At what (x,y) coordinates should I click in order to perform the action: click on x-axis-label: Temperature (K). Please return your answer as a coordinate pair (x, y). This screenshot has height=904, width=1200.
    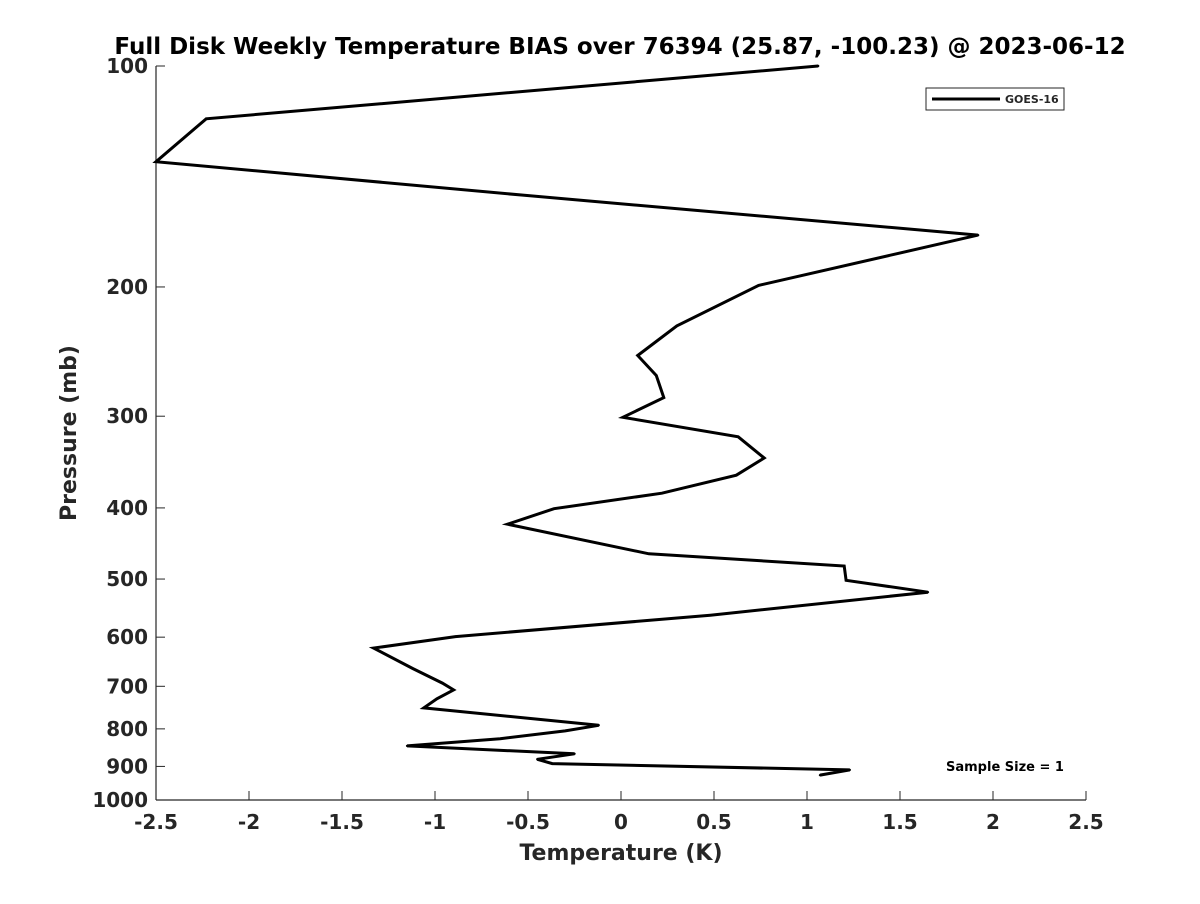
    Looking at the image, I should click on (620, 853).